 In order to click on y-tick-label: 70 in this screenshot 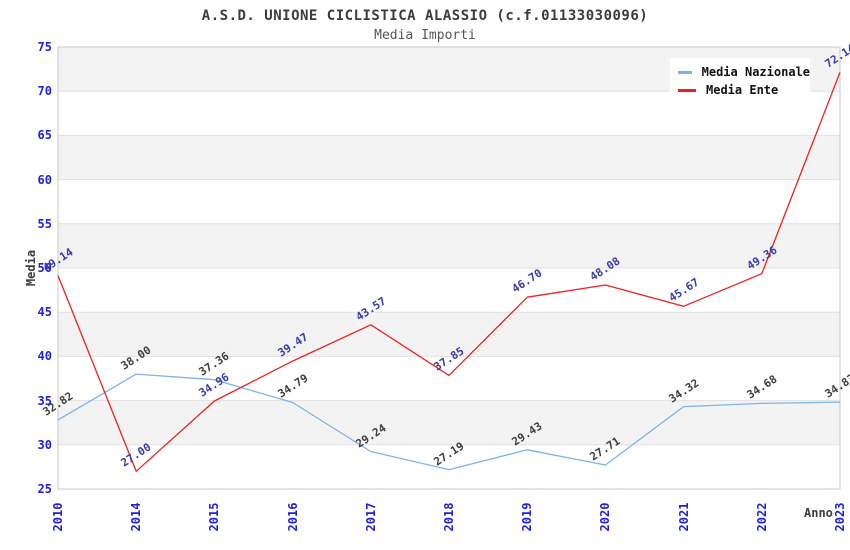, I will do `click(44, 91)`.